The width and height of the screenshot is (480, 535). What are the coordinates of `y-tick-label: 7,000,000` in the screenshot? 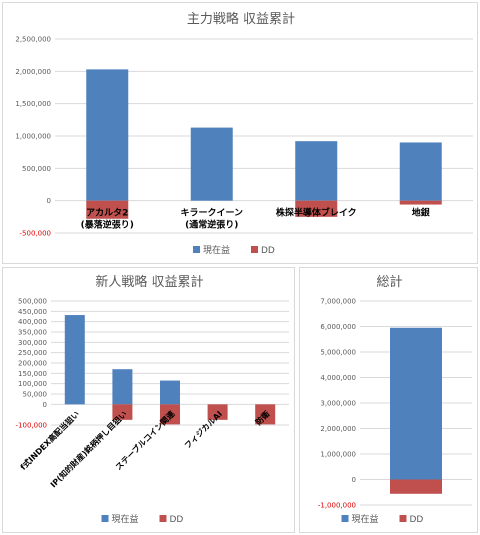 It's located at (338, 302).